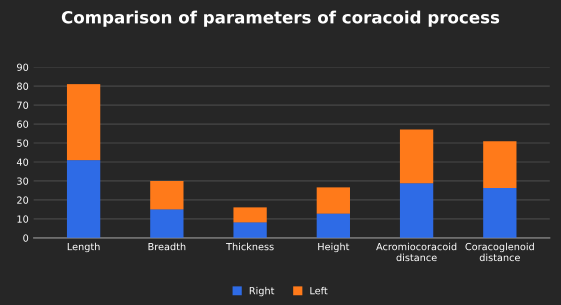  What do you see at coordinates (499, 252) in the screenshot?
I see `x-tick-label: Coracoglenoid distance` at bounding box center [499, 252].